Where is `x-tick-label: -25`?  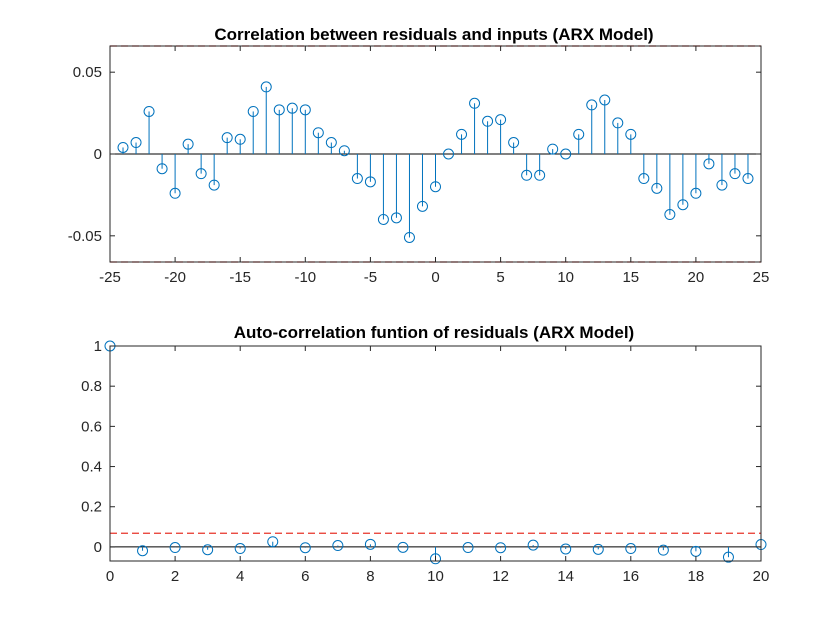
x-tick-label: -25 is located at coordinates (110, 277).